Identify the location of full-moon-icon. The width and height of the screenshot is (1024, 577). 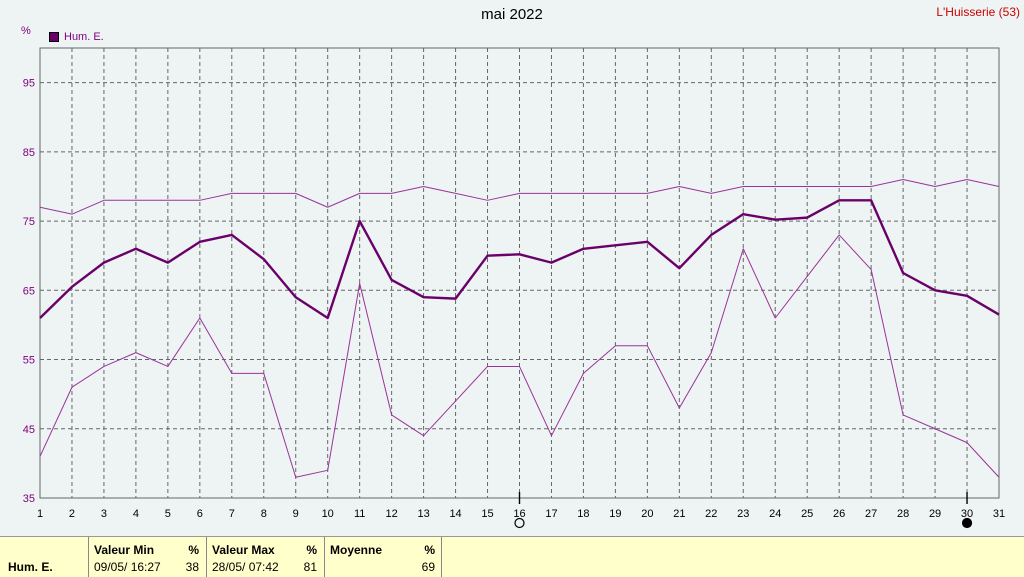
(519, 523).